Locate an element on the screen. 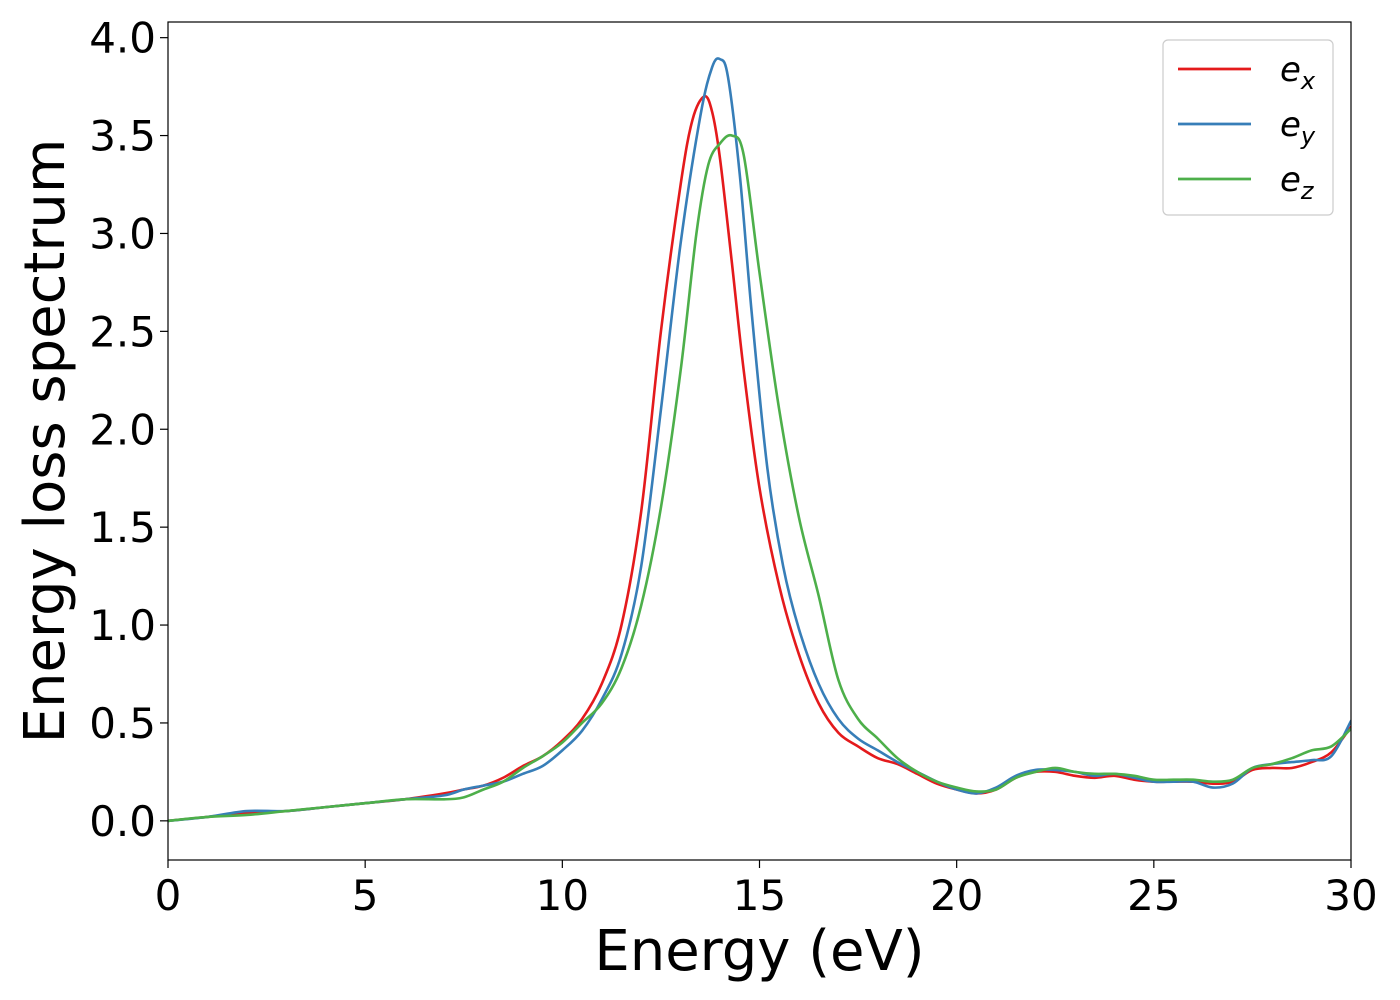 The width and height of the screenshot is (1400, 1000). y-tick-label: 0.5 is located at coordinates (122, 723).